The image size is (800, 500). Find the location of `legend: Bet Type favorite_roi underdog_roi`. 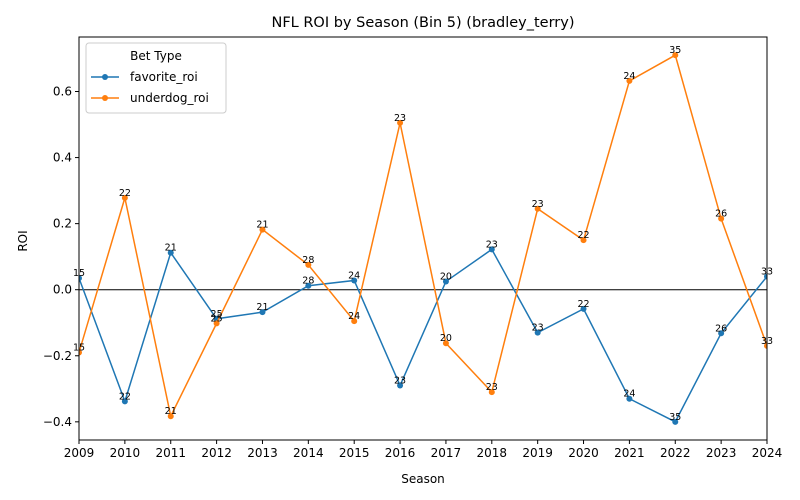

legend: Bet Type favorite_roi underdog_roi is located at coordinates (156, 78).